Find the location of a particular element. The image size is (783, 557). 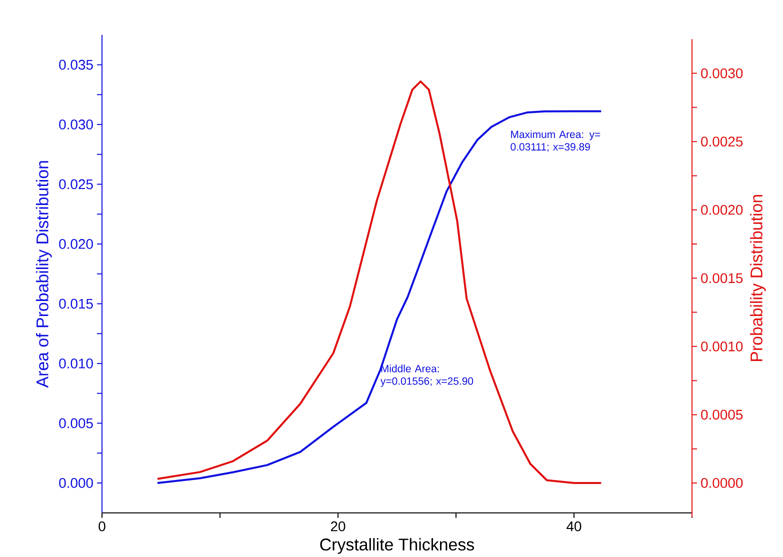

y-tick-label: 0.015 is located at coordinates (76, 303).